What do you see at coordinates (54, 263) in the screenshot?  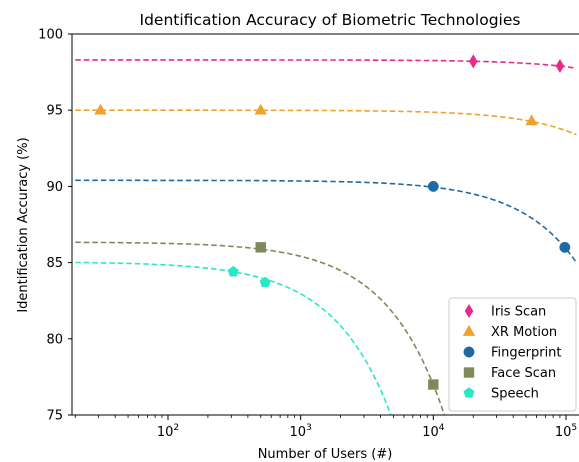 I see `y-tick-label: 85` at bounding box center [54, 263].